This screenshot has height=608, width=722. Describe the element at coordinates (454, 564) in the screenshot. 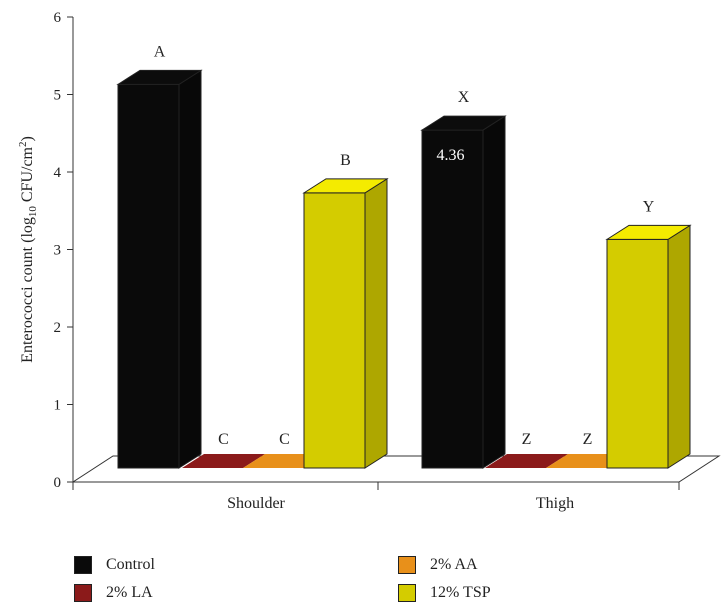

I see `legend-label-aa: 2% AA` at that location.